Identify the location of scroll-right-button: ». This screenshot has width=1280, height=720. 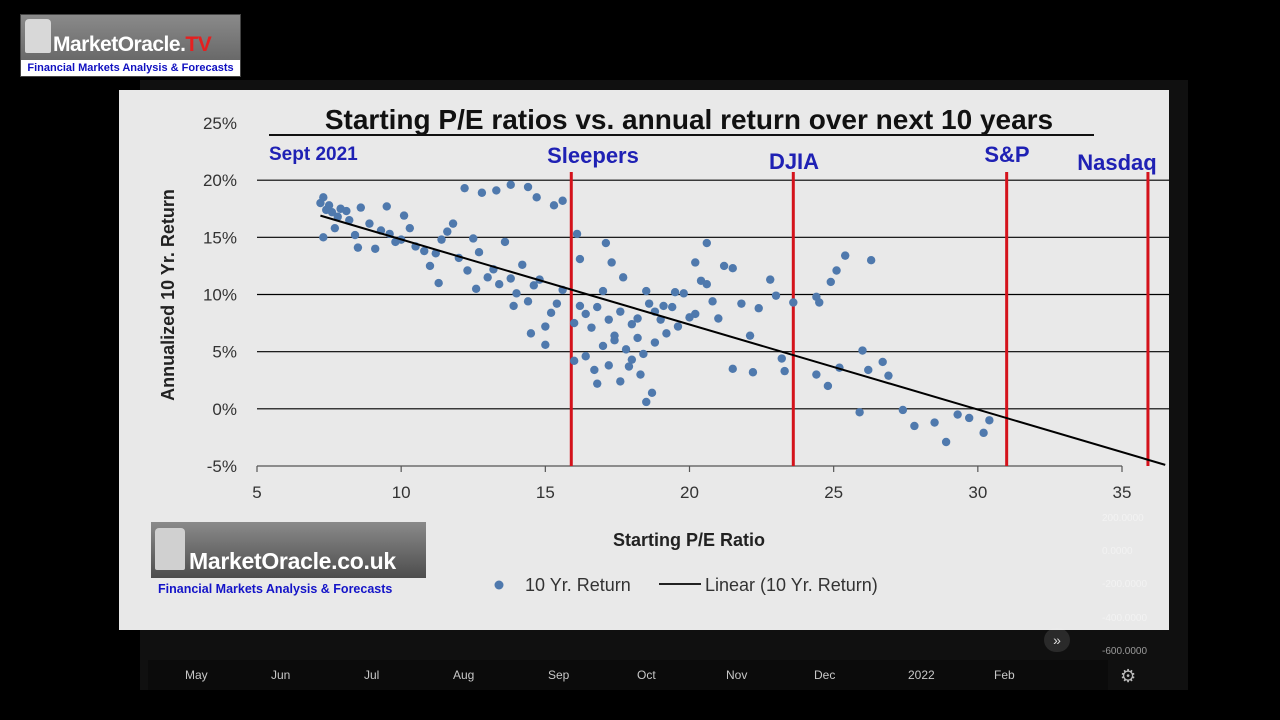
(1057, 640).